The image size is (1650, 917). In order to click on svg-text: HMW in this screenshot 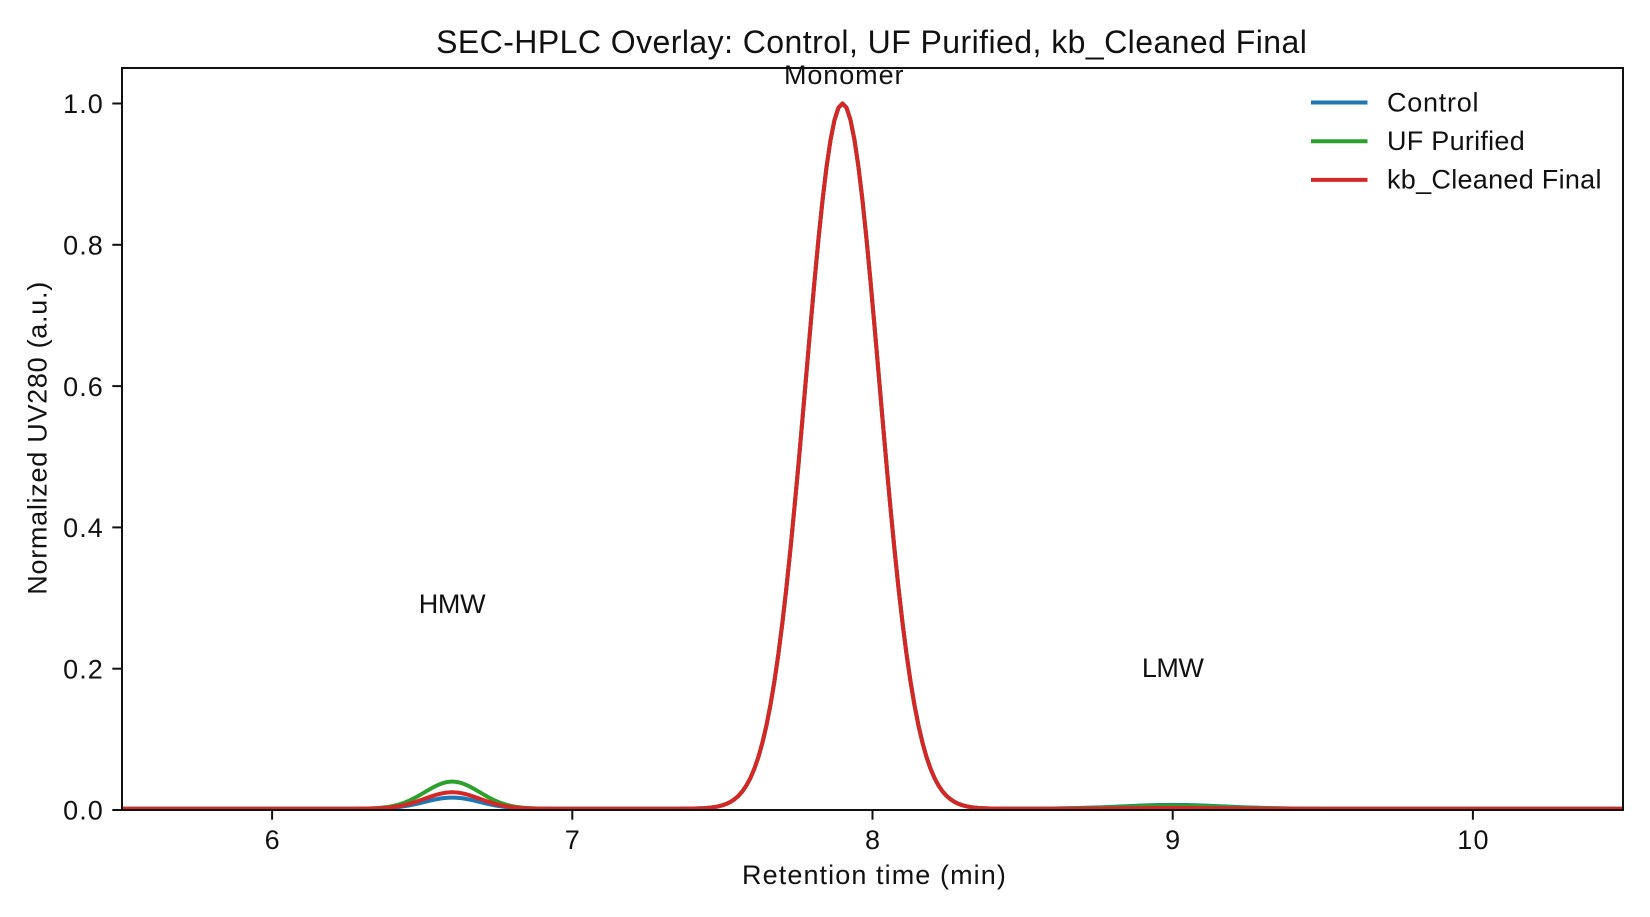, I will do `click(452, 604)`.